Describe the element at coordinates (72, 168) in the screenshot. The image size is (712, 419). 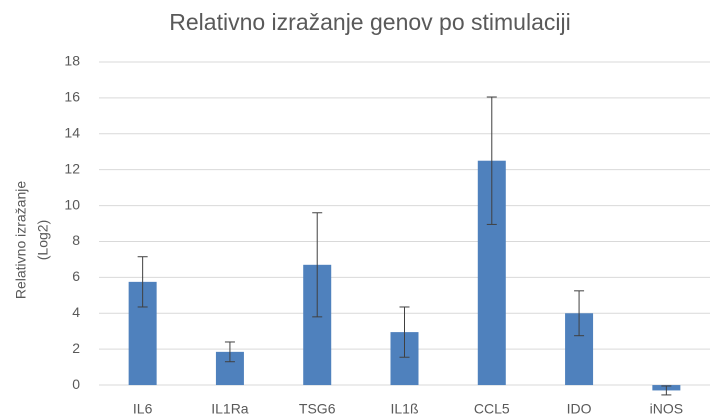
I see `y-tick-label: 12` at that location.